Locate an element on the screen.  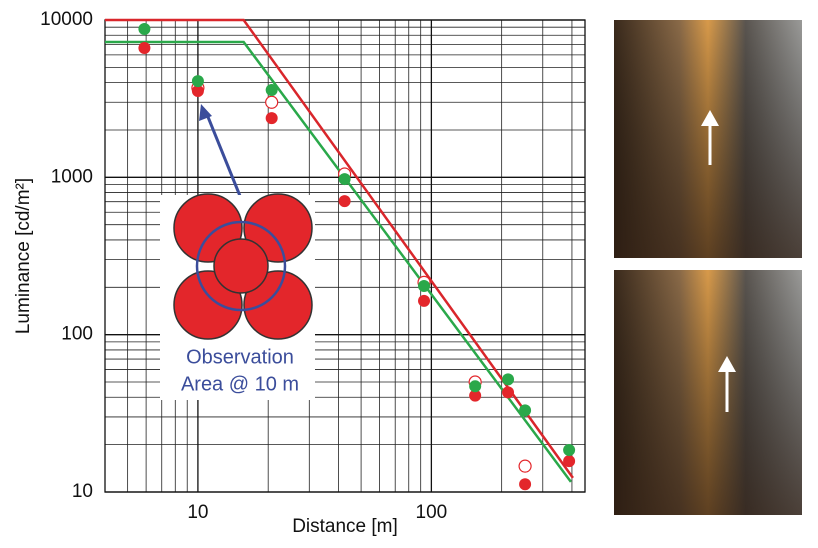
inset: Observation Area @ 10 m is located at coordinates (237, 252).